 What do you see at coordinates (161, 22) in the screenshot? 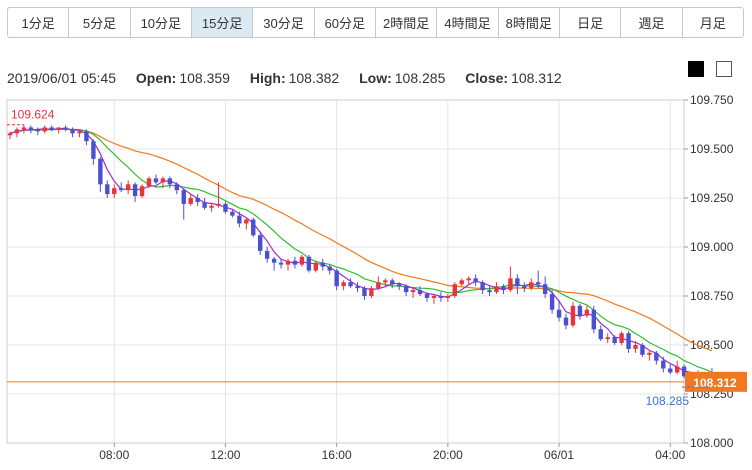
I see `tab-10min: 10分足` at bounding box center [161, 22].